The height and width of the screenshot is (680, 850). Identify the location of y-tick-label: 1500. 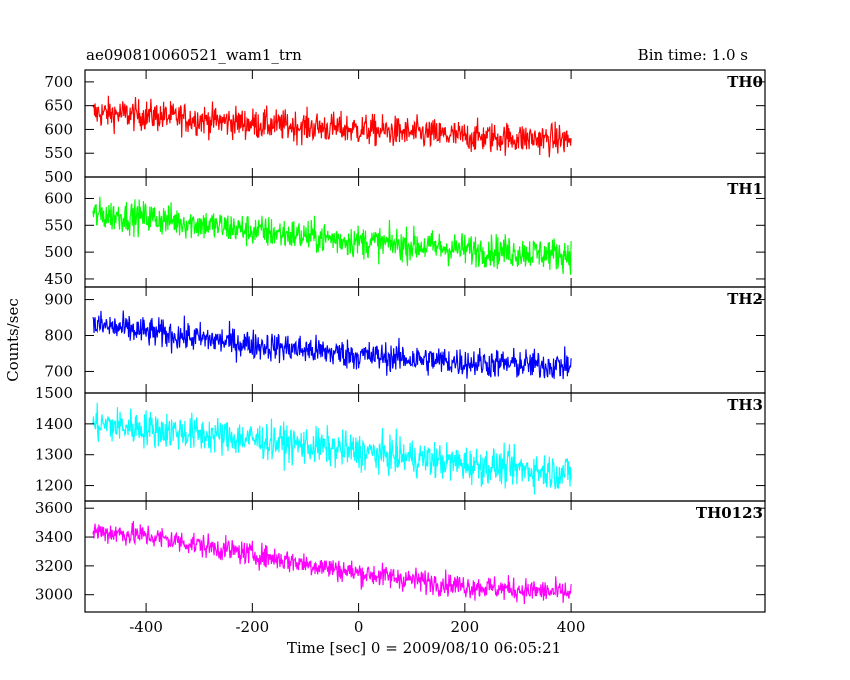
(54, 393).